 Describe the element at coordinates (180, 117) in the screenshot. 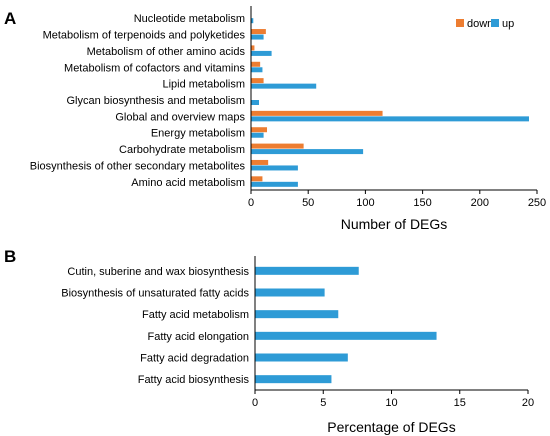

I see `category-label: Global and overview maps` at that location.